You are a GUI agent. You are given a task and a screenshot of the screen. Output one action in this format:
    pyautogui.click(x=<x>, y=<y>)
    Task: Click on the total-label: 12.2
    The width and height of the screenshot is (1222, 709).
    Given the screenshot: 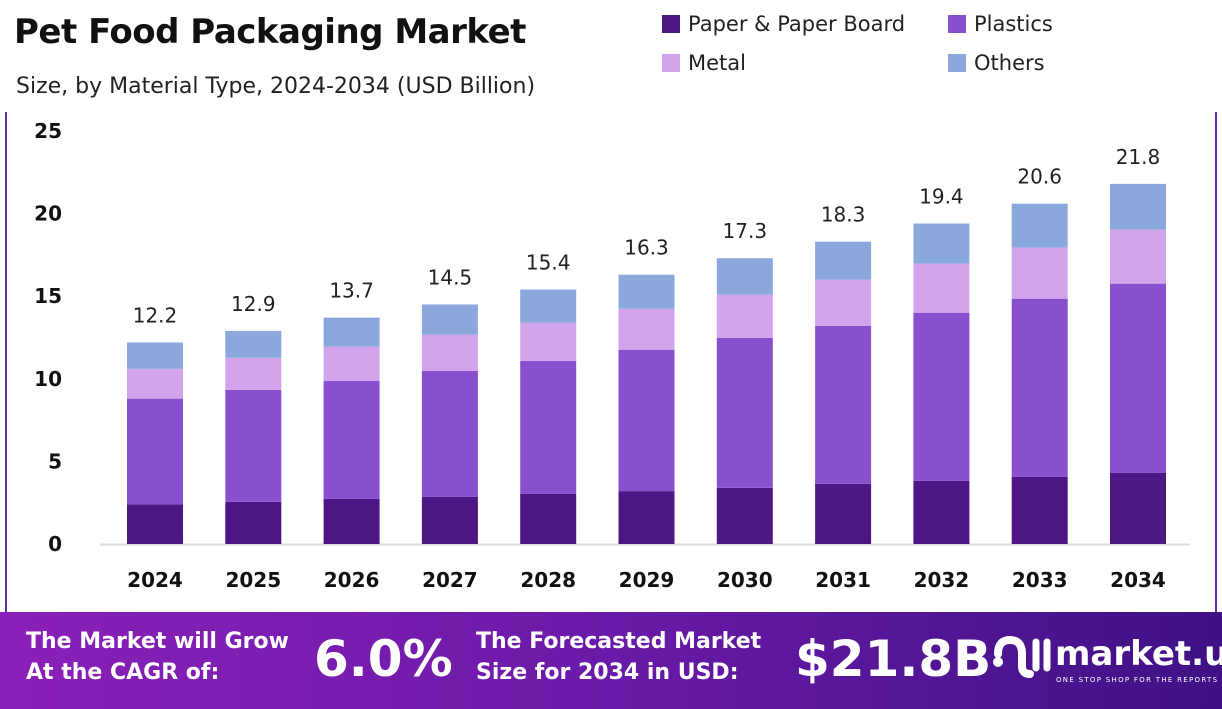 What is the action you would take?
    pyautogui.click(x=155, y=315)
    